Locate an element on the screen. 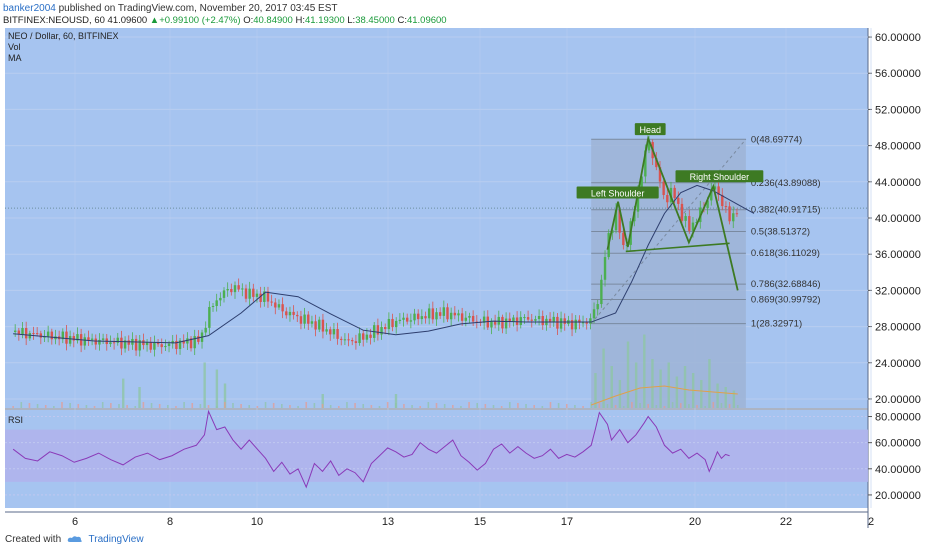 The width and height of the screenshot is (932, 550). high-label: H: is located at coordinates (300, 20).